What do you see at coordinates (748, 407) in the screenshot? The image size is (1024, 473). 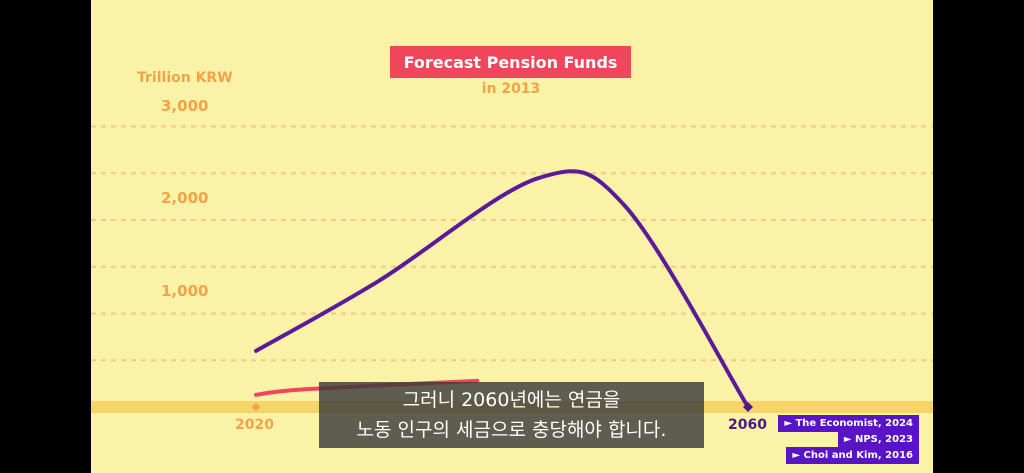 I see `marker-2060` at bounding box center [748, 407].